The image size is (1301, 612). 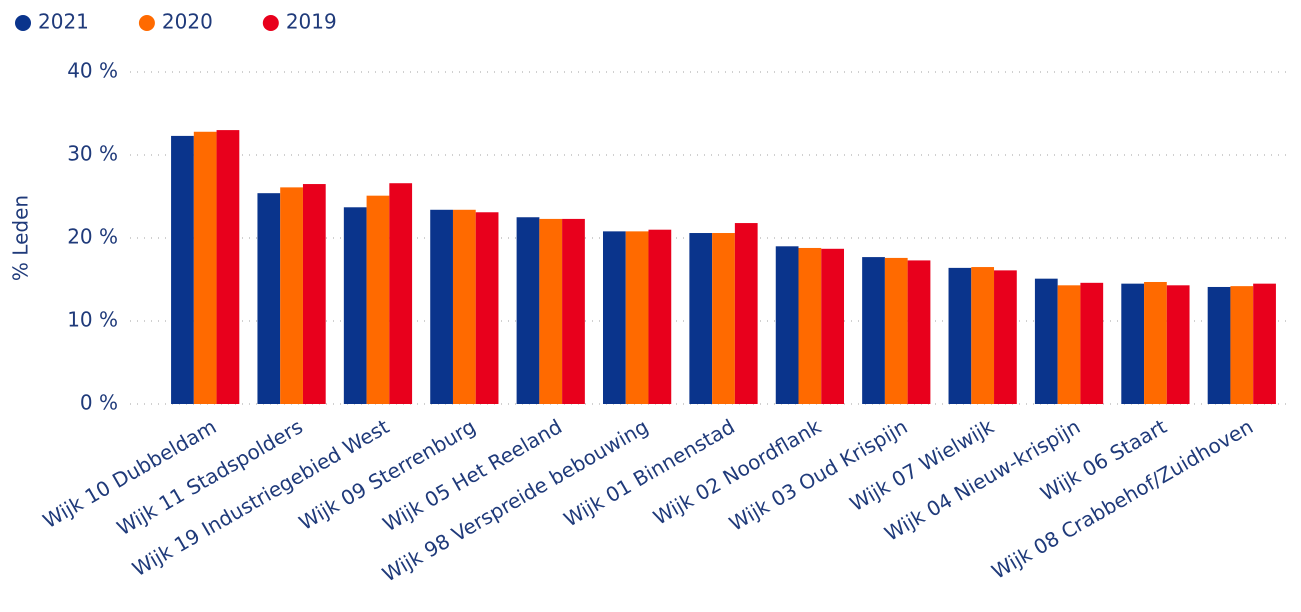 I want to click on legend-label: 2020, so click(x=187, y=22).